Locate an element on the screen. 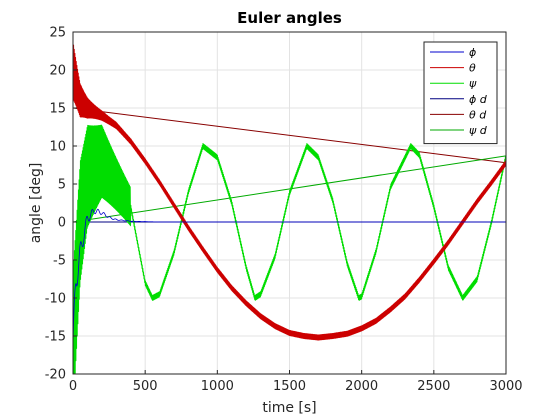 Image resolution: width=560 pixels, height=420 pixels. chart-title: Euler angles is located at coordinates (289, 18).